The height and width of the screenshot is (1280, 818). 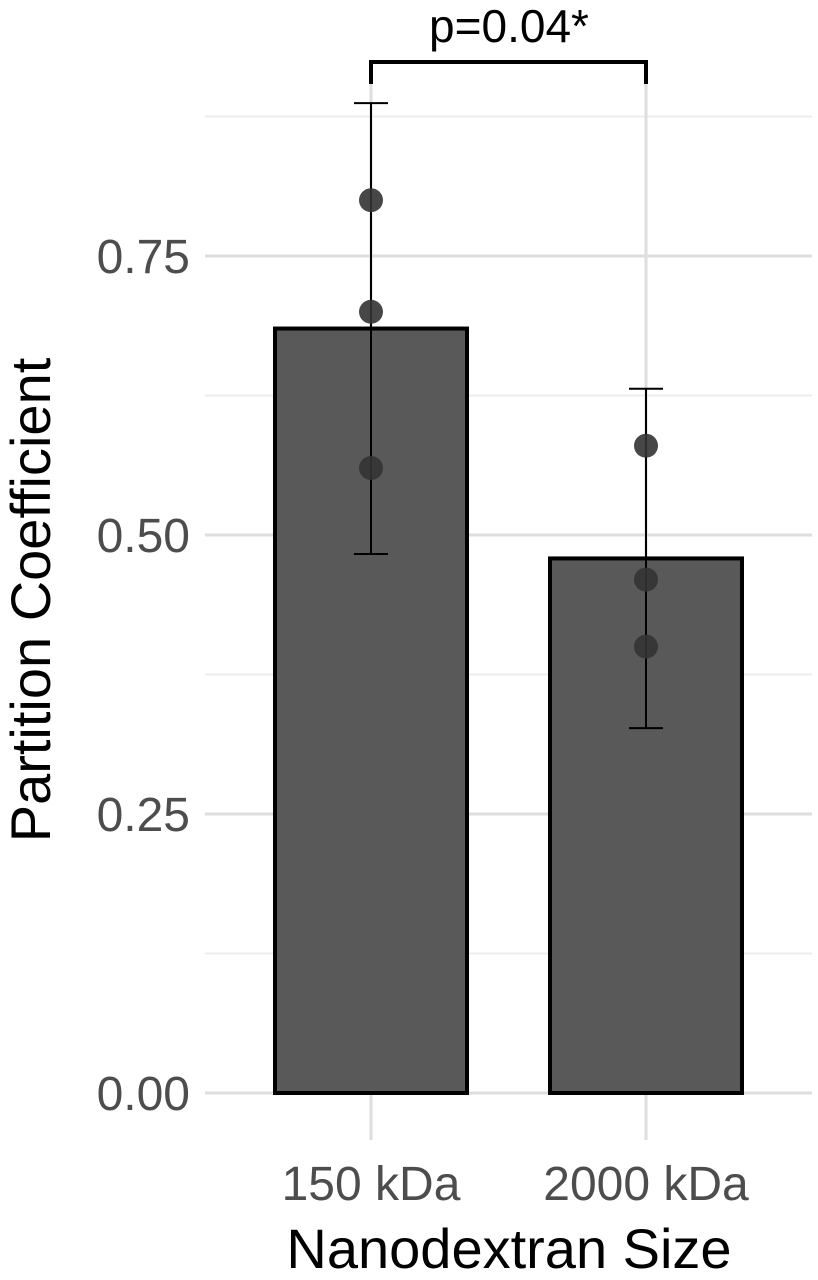 What do you see at coordinates (508, 1248) in the screenshot?
I see `x-axis-title: Nanodextran Size` at bounding box center [508, 1248].